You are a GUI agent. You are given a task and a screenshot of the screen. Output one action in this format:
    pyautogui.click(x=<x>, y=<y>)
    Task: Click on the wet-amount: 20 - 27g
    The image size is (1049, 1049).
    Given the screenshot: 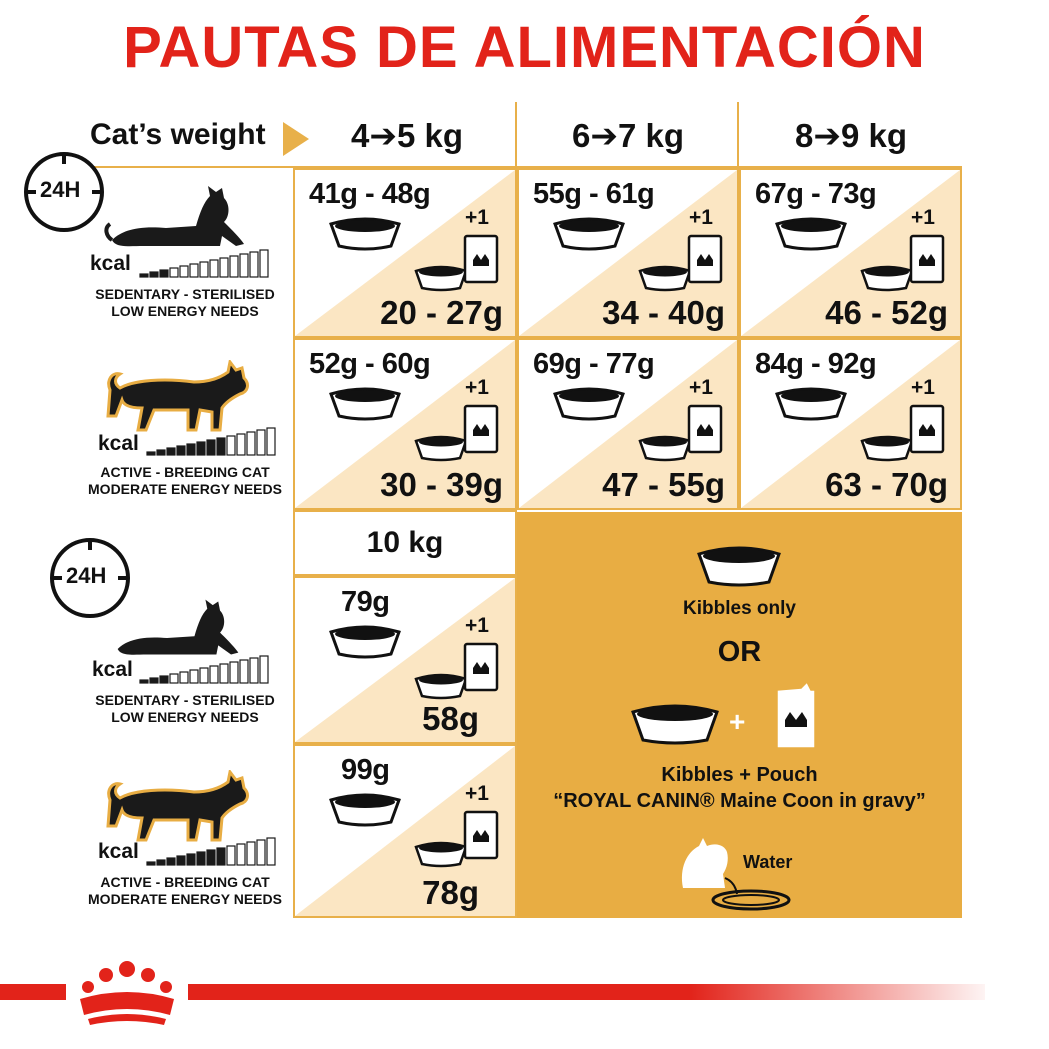 What is the action you would take?
    pyautogui.click(x=441, y=312)
    